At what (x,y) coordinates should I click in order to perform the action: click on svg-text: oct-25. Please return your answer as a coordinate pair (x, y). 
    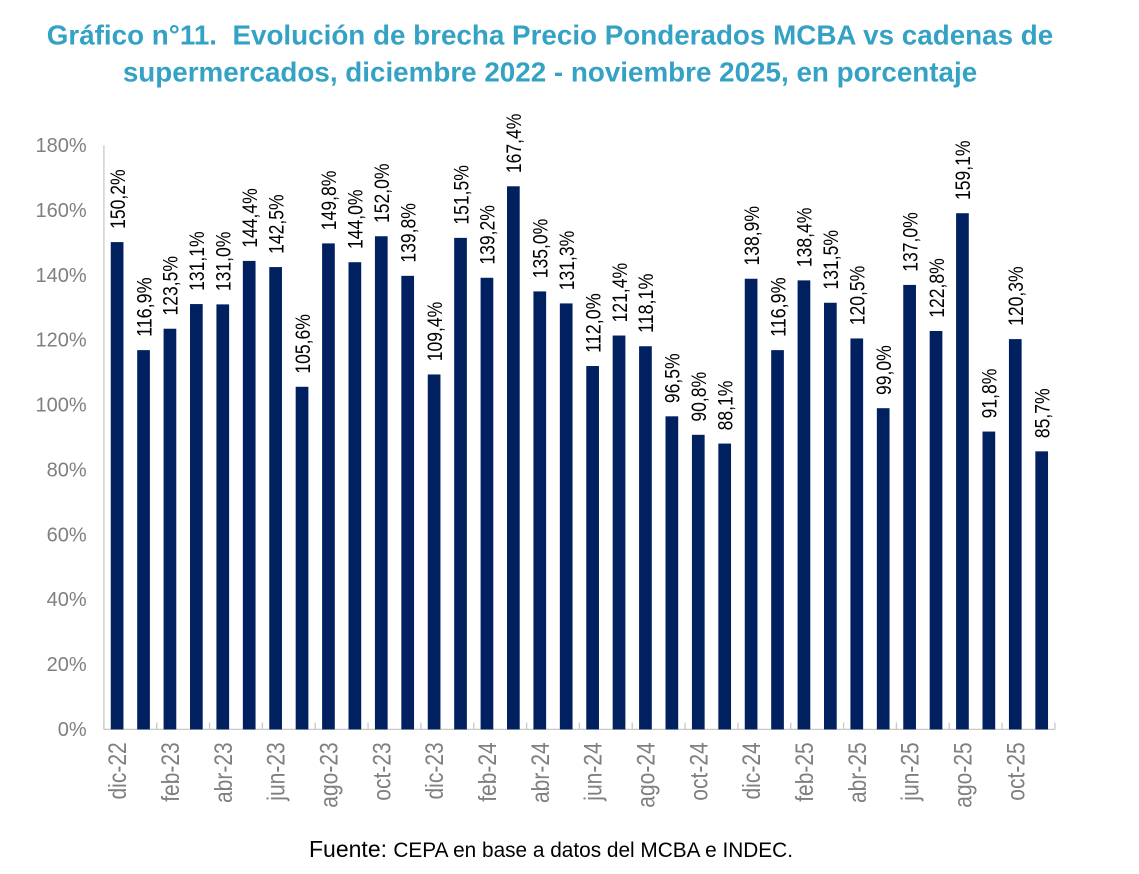
    Looking at the image, I should click on (1016, 771).